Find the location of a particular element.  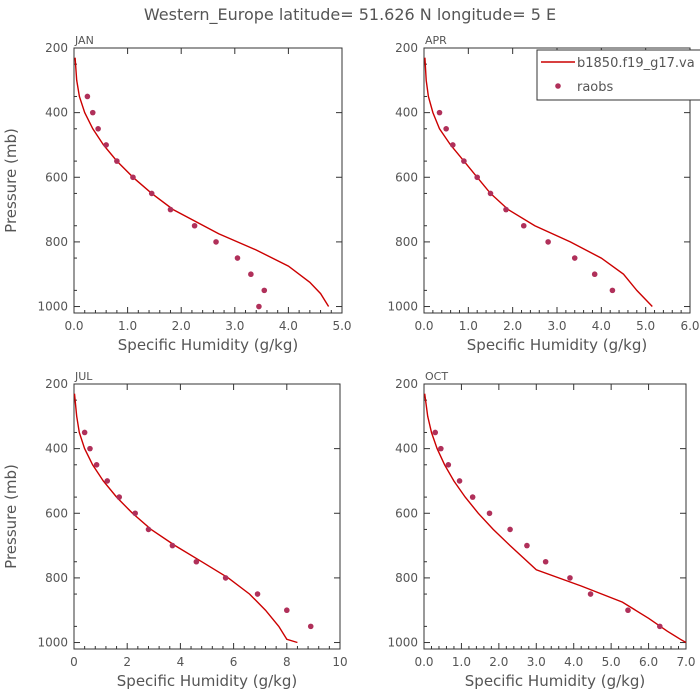

y-tick-label-oct: 600 is located at coordinates (406, 513).